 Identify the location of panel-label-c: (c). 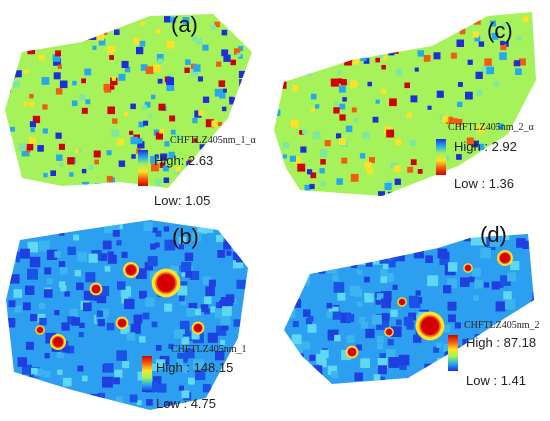
(500, 30).